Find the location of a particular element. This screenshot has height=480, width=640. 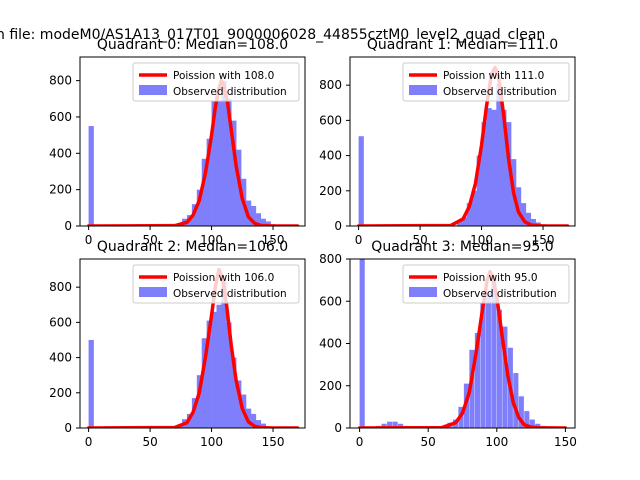

quadrant-0-legend: Poission with 108.0 Observed distribution is located at coordinates (216, 82).